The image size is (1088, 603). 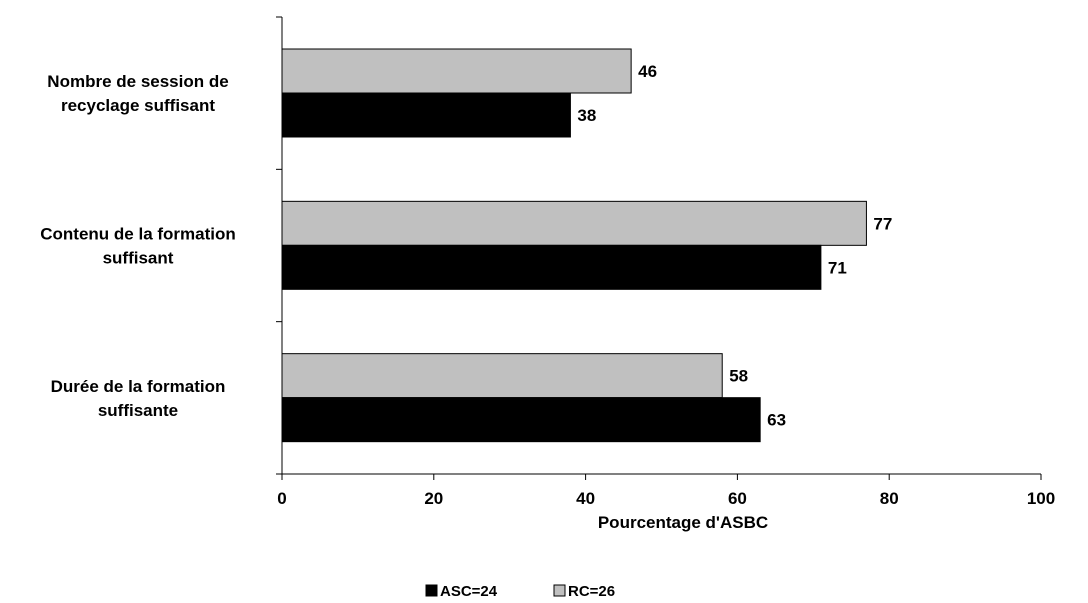 What do you see at coordinates (647, 71) in the screenshot?
I see `data-label-rc-0: 46` at bounding box center [647, 71].